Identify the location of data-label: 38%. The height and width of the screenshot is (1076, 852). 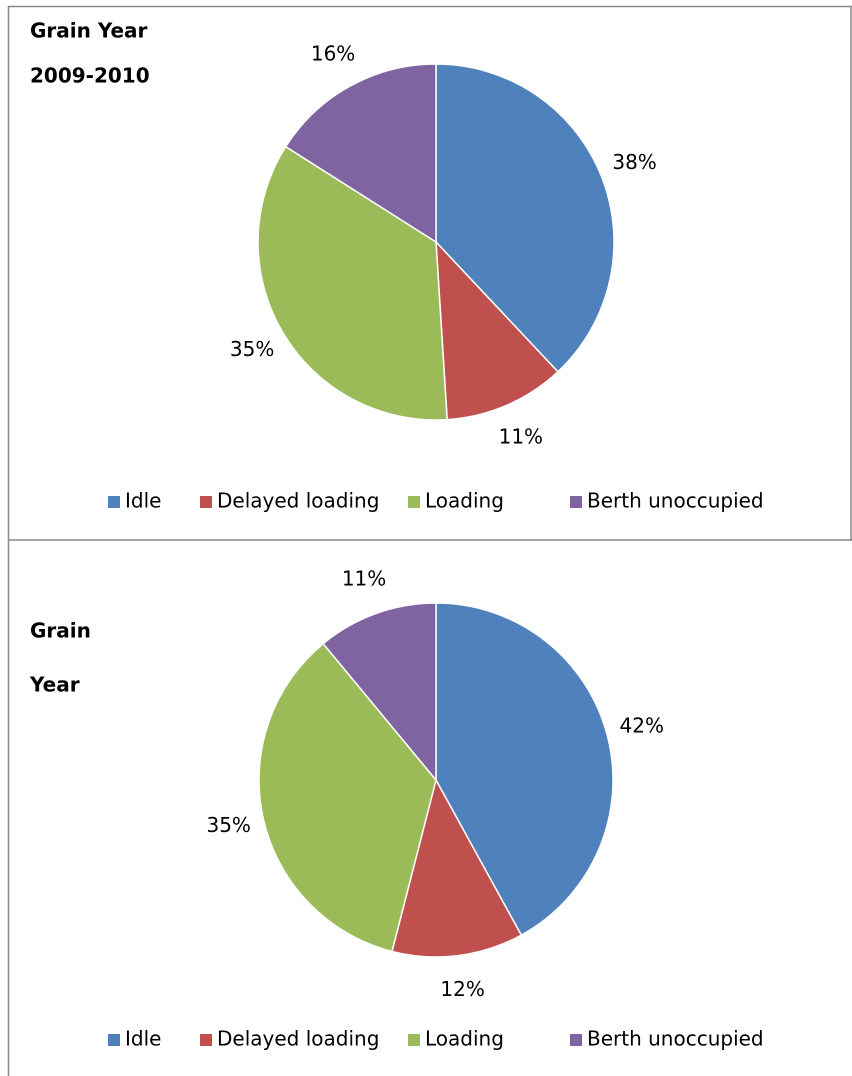
(634, 162).